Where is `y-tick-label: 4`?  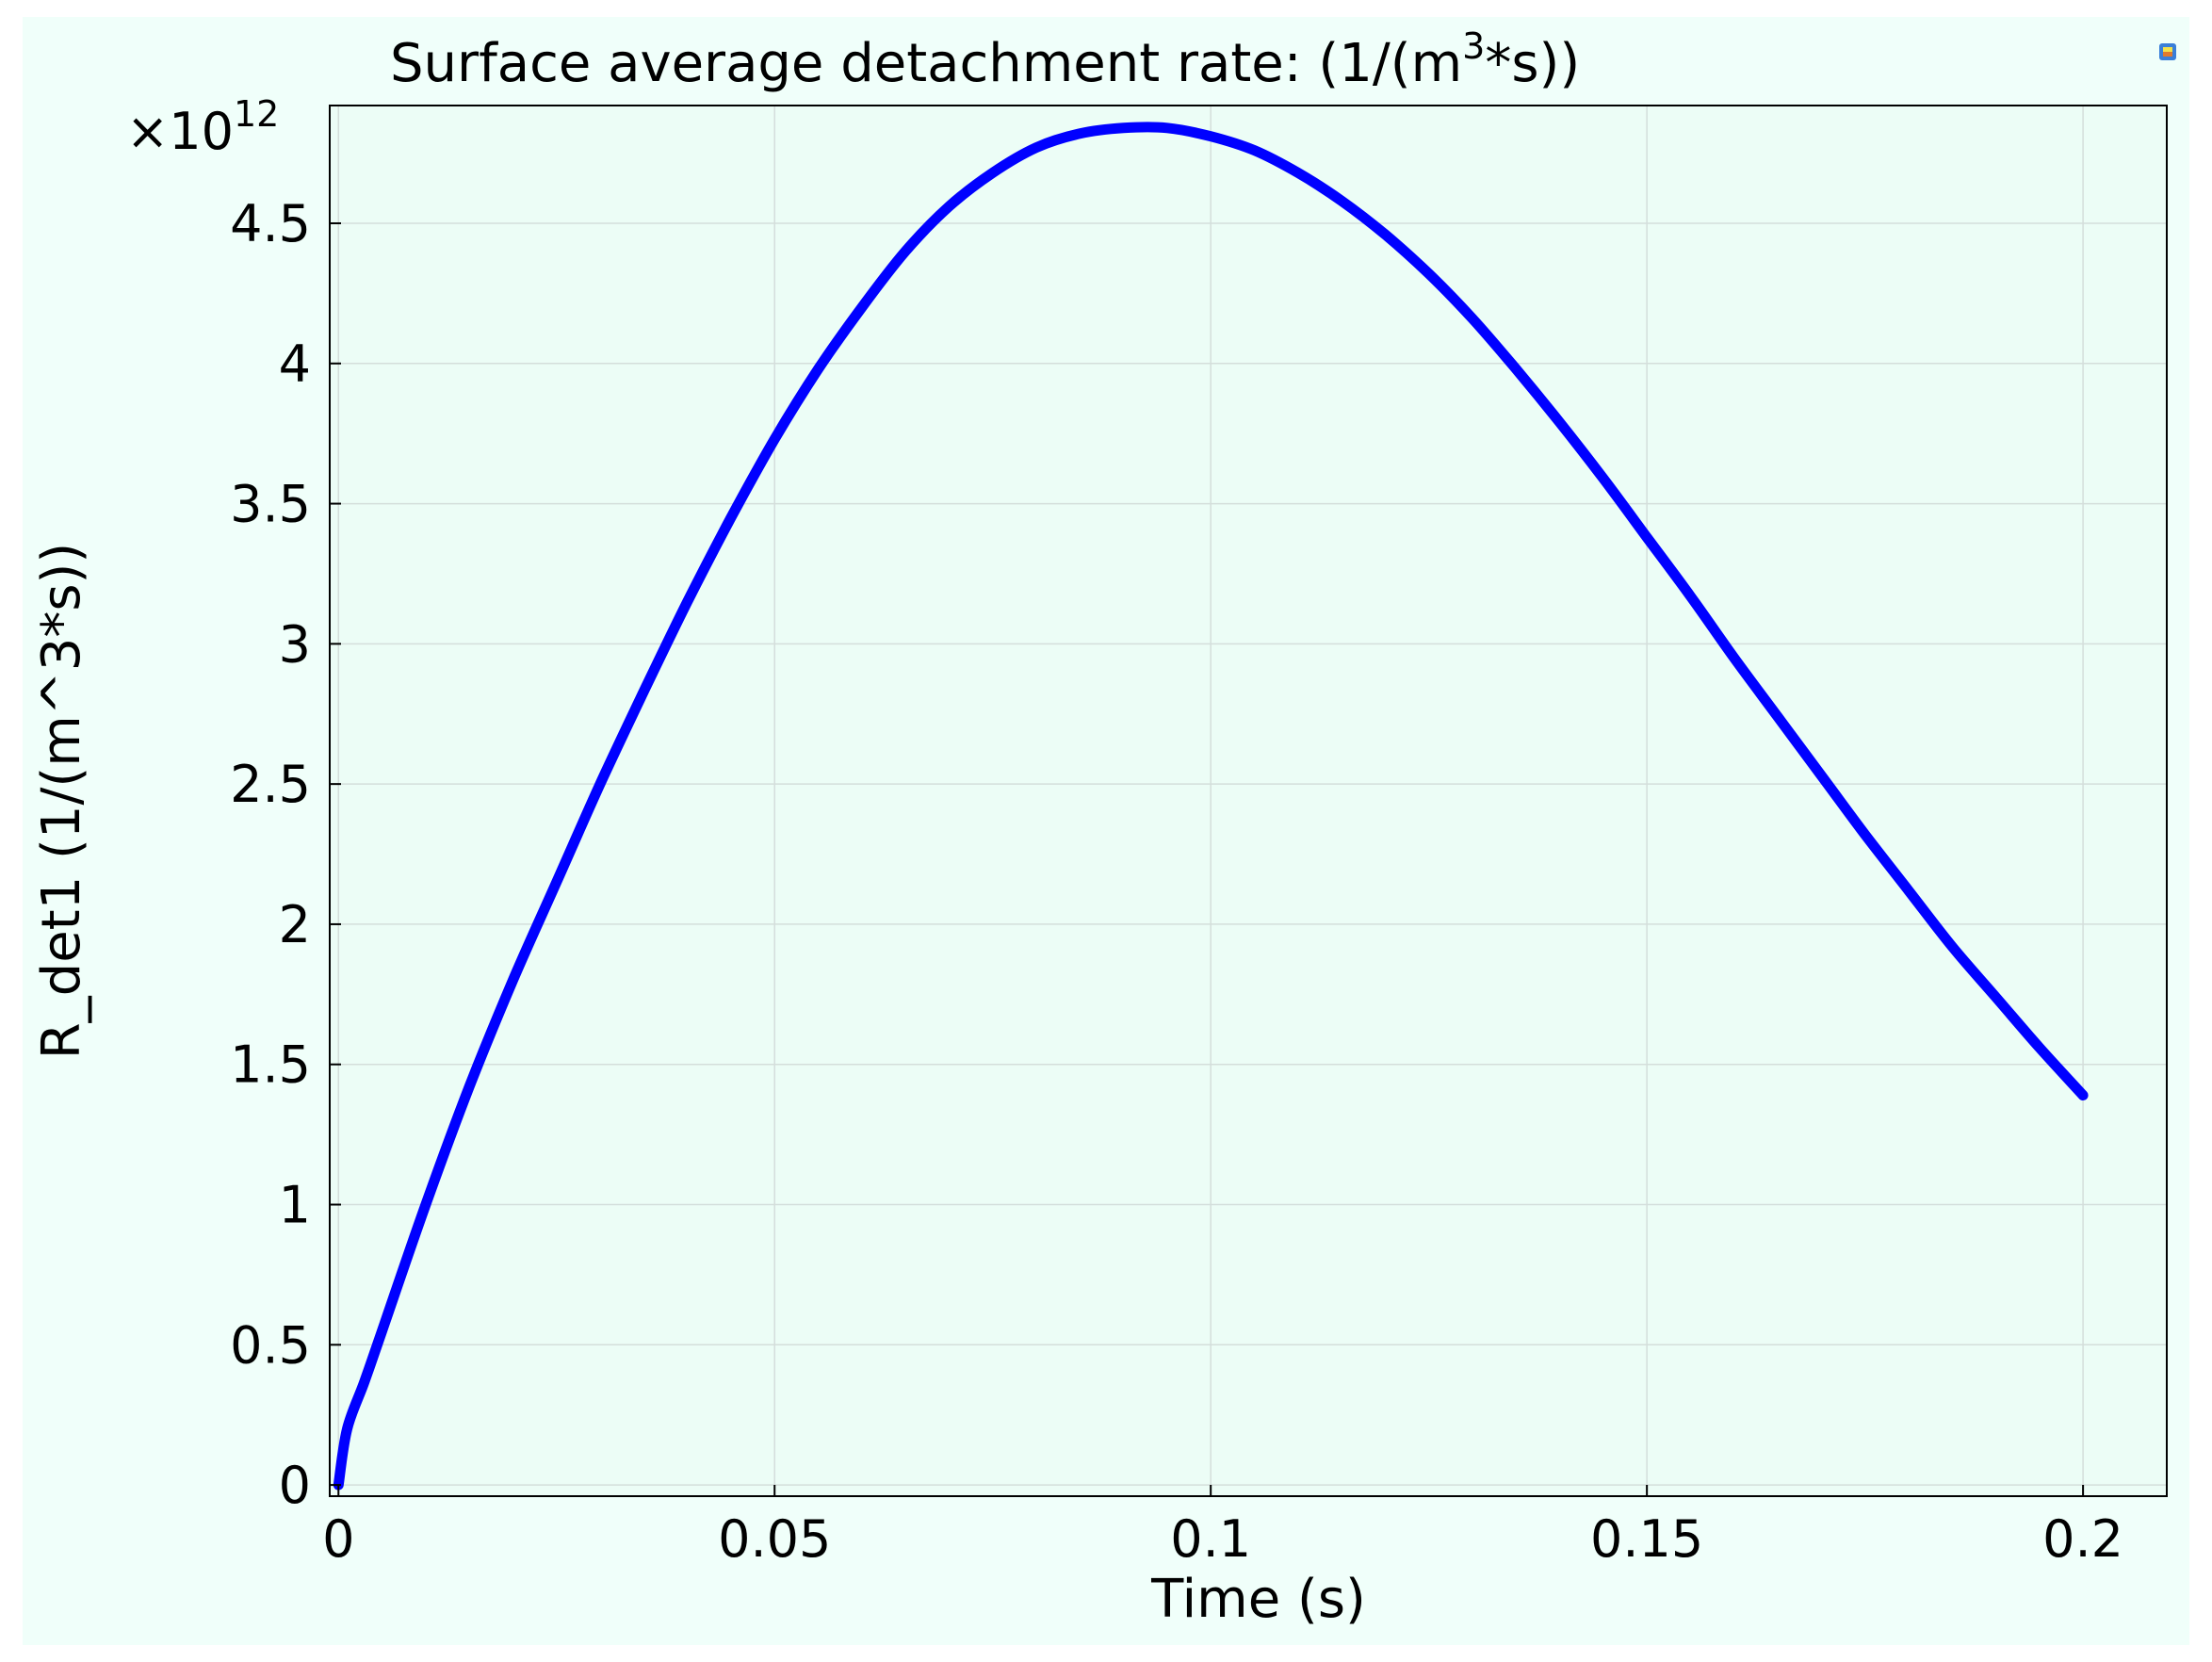 y-tick-label: 4 is located at coordinates (295, 364).